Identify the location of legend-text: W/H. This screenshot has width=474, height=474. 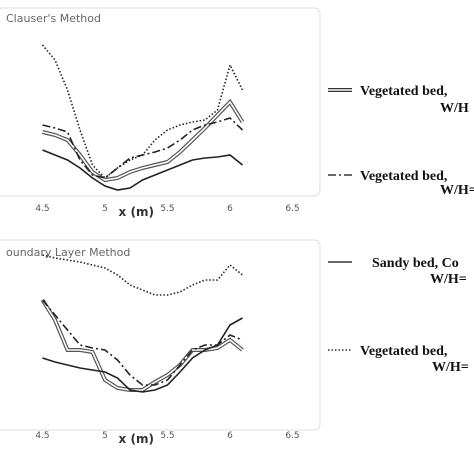
(454, 108).